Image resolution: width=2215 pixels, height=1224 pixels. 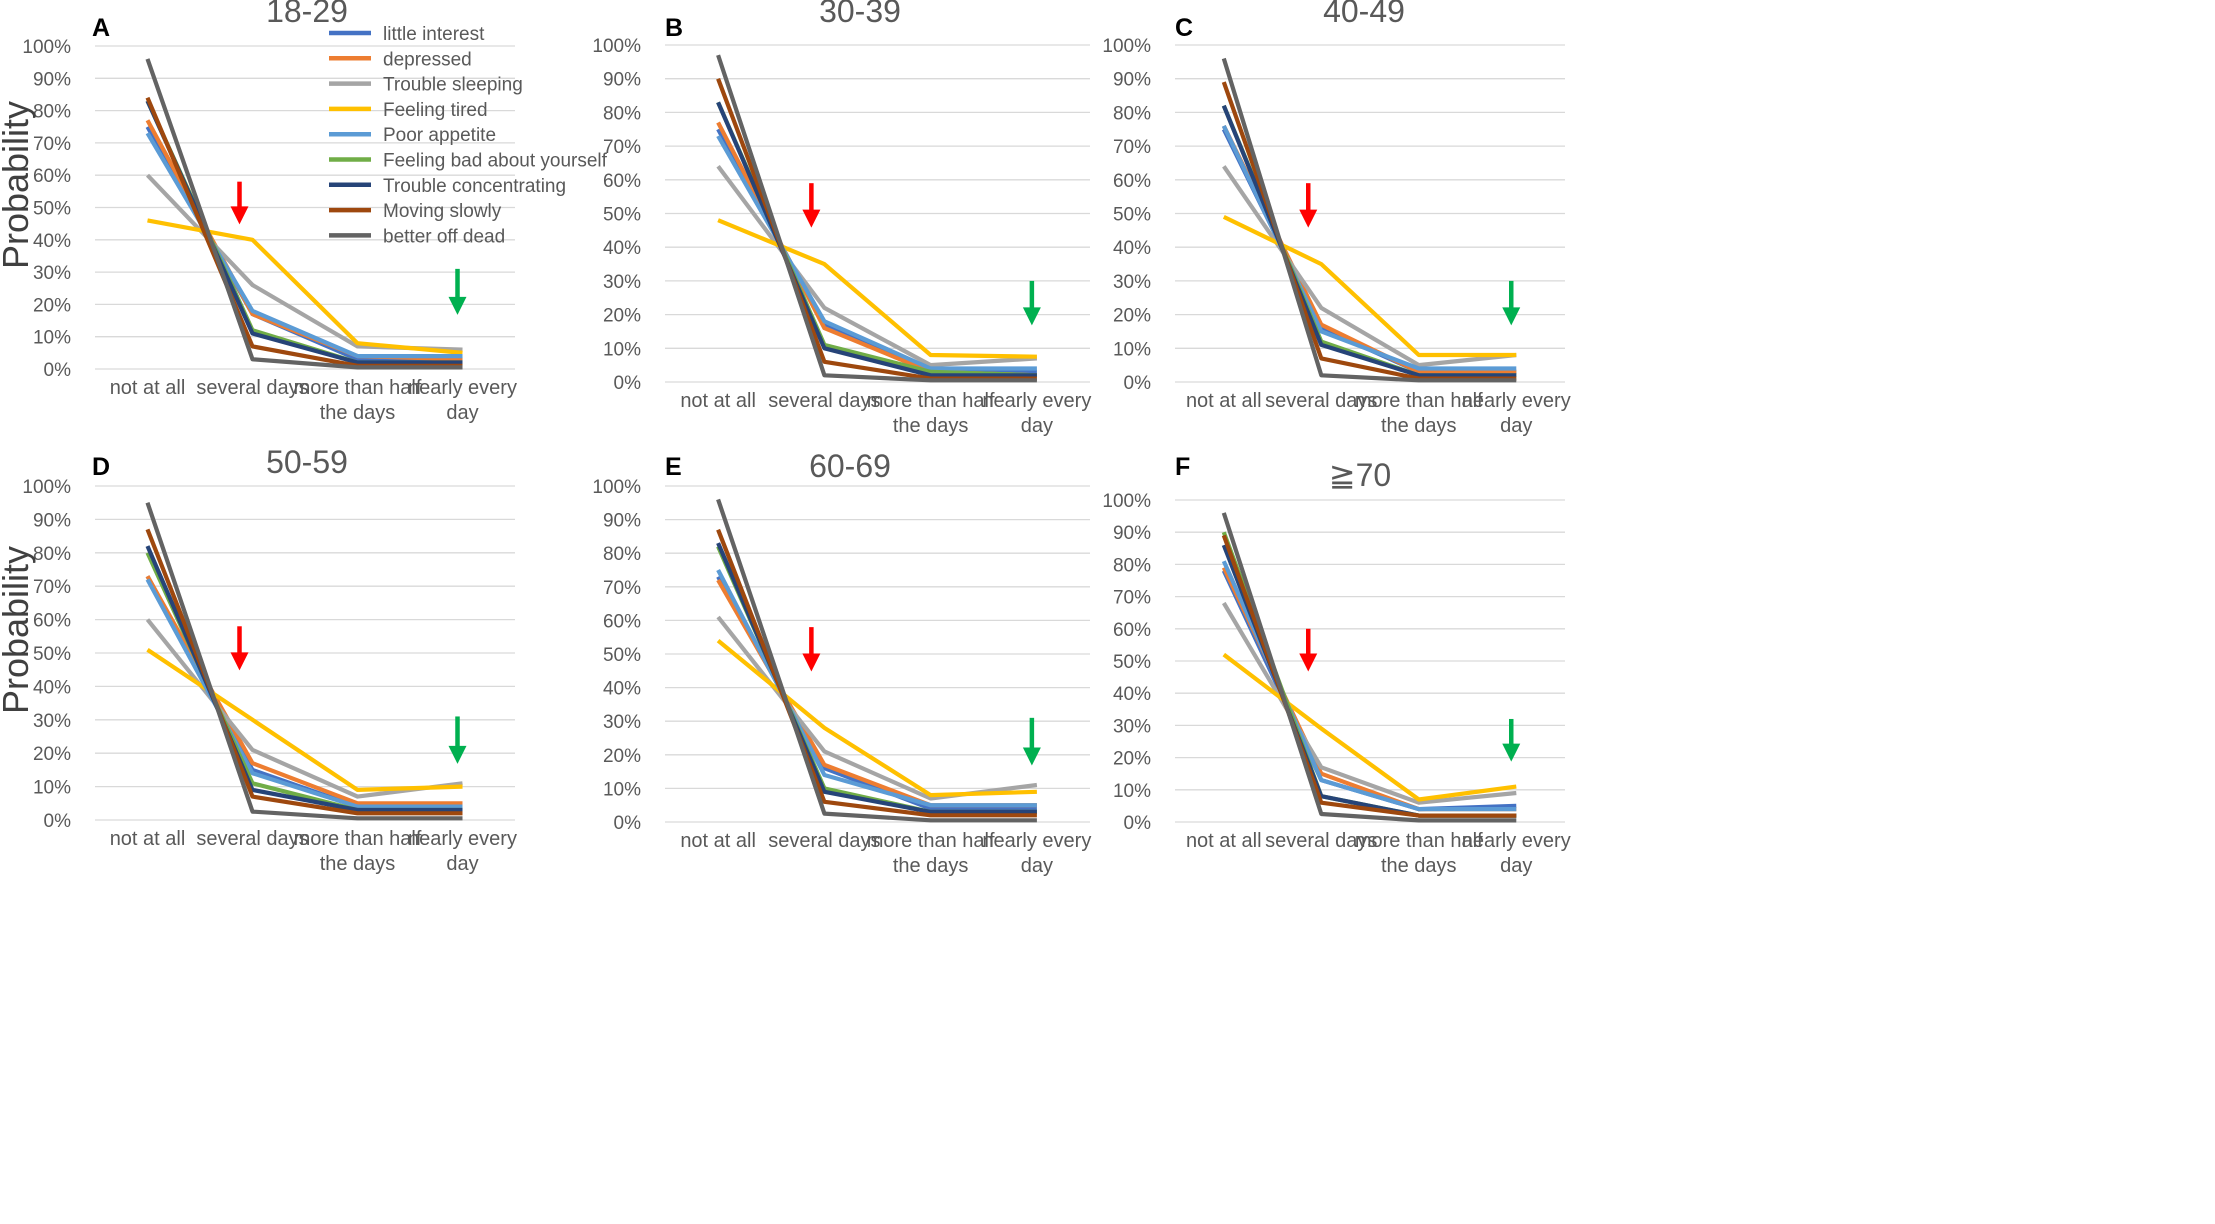 What do you see at coordinates (101, 467) in the screenshot?
I see `panel-letter: D` at bounding box center [101, 467].